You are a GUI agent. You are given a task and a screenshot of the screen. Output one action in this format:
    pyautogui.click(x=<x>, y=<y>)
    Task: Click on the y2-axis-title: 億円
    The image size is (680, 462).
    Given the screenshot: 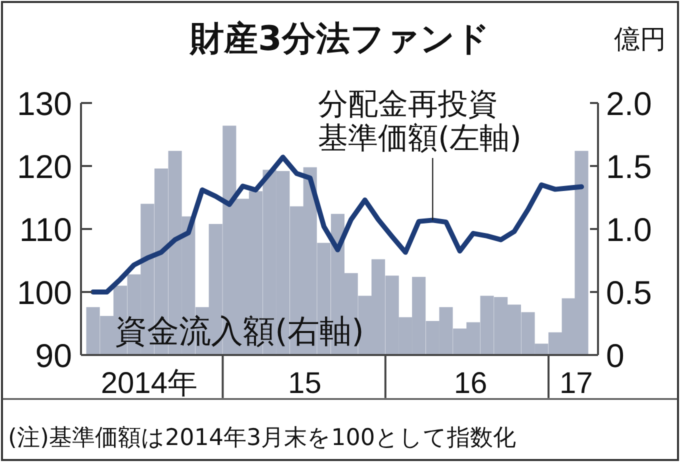 What is the action you would take?
    pyautogui.click(x=640, y=40)
    